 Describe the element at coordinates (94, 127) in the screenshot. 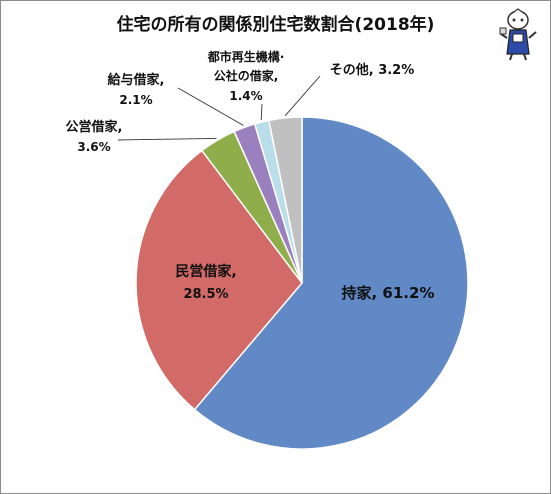

I see `label-koei-line1: 公営借家,` at that location.